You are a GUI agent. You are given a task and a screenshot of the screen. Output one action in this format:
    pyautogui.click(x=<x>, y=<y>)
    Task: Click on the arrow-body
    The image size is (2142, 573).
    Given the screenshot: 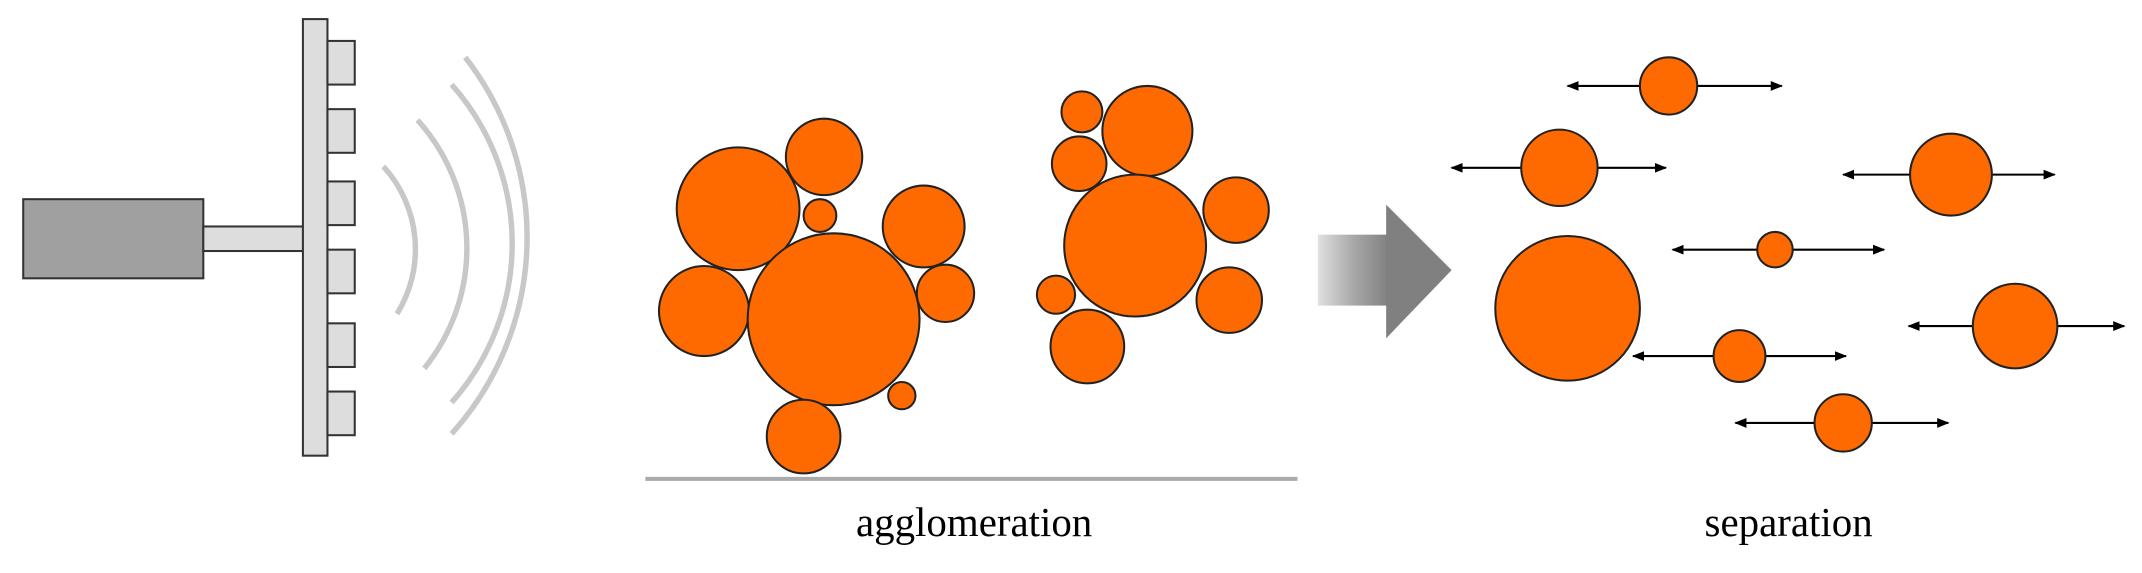 What is the action you would take?
    pyautogui.click(x=1353, y=270)
    